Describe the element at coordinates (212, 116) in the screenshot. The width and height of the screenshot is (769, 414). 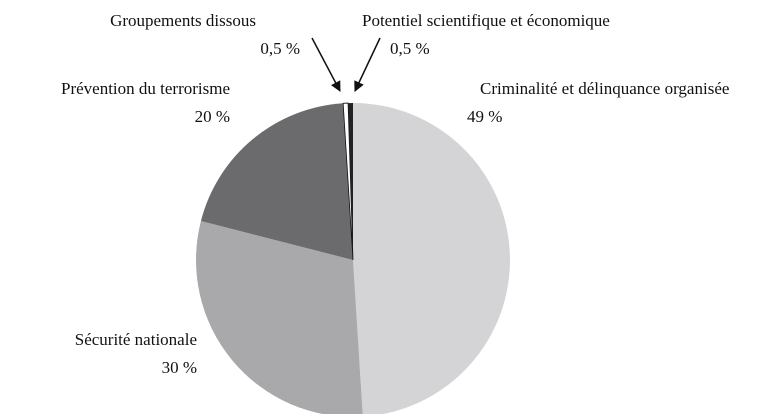
I see `value-label: 20 %` at that location.